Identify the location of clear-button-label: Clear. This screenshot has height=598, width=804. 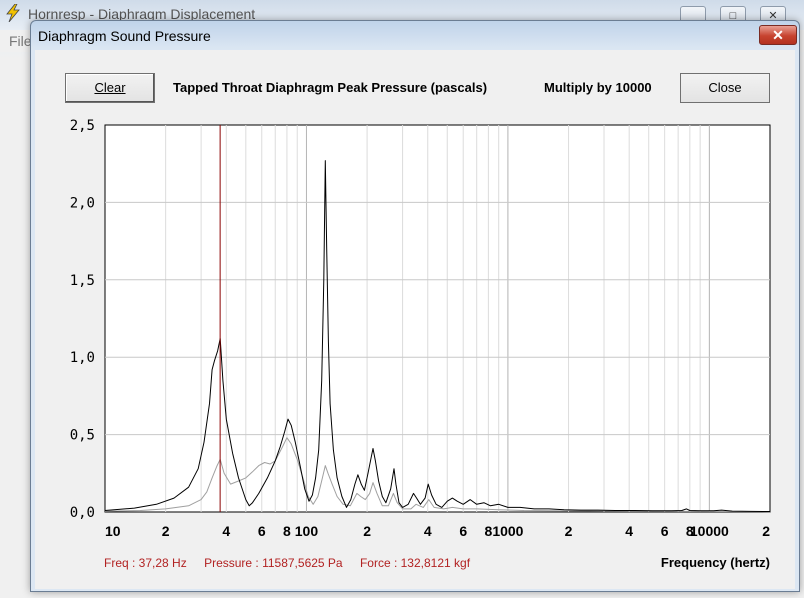
(110, 87).